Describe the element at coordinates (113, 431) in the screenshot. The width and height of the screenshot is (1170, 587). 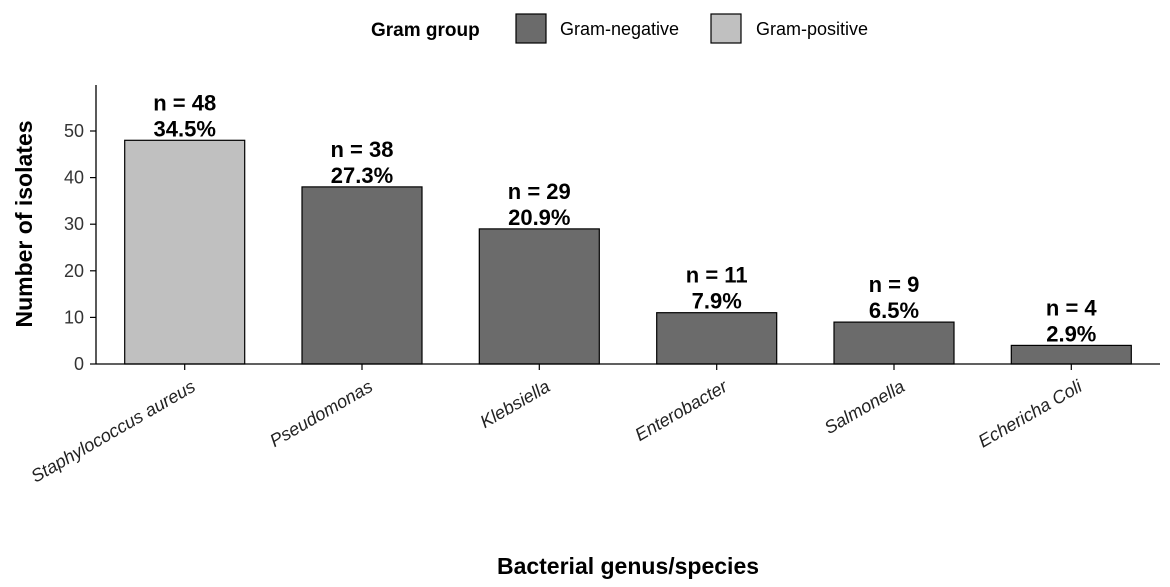
I see `x-tick-label: Staphylococcus aureus` at that location.